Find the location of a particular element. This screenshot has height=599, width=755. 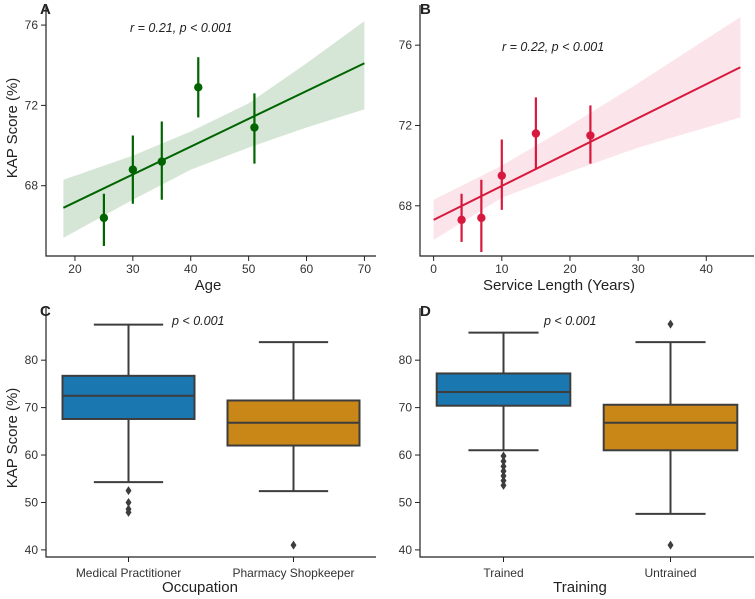

x-tick-label: 10 is located at coordinates (502, 269).